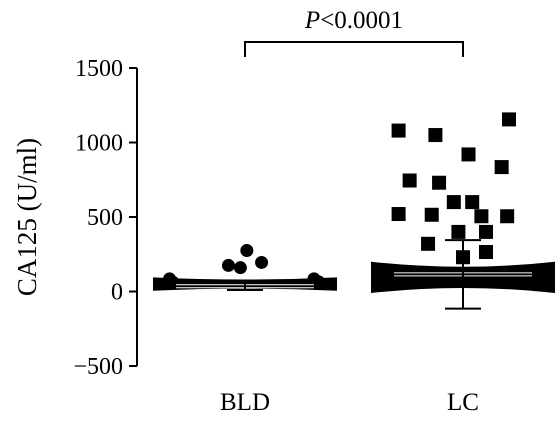  I want to click on y-tick-label: 1000, so click(99, 144).